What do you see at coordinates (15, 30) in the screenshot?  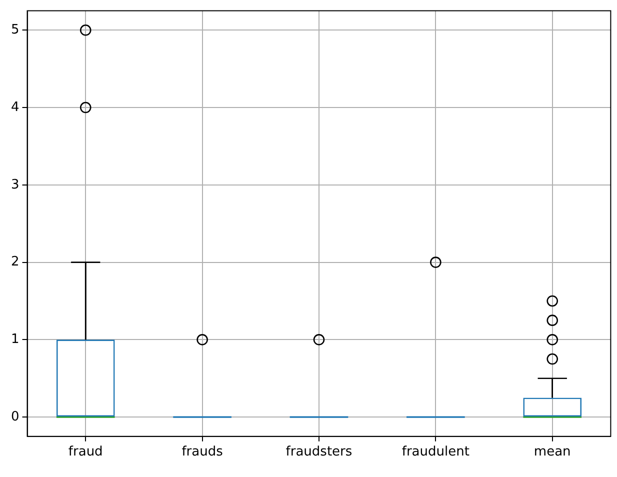 I see `y-tick-label: 5` at bounding box center [15, 30].